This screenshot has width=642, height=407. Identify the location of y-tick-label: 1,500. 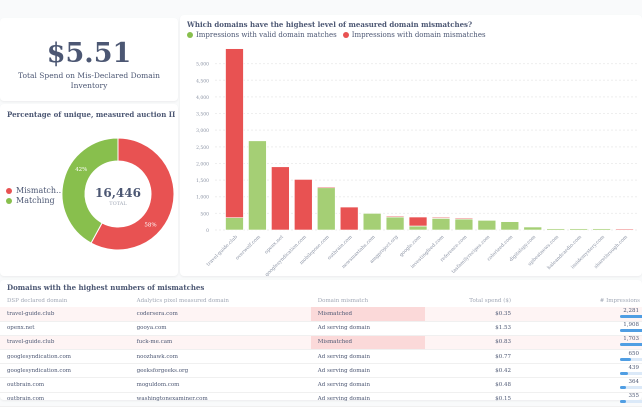
(202, 181).